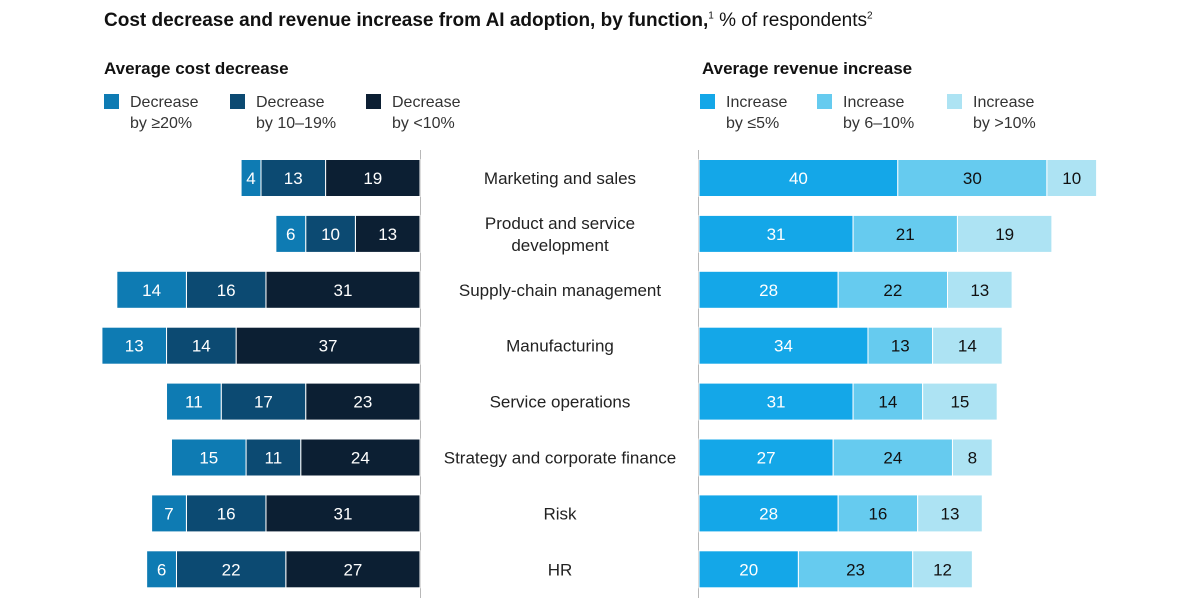 The width and height of the screenshot is (1200, 600). I want to click on revenue-panel-title: Average revenue increase, so click(807, 68).